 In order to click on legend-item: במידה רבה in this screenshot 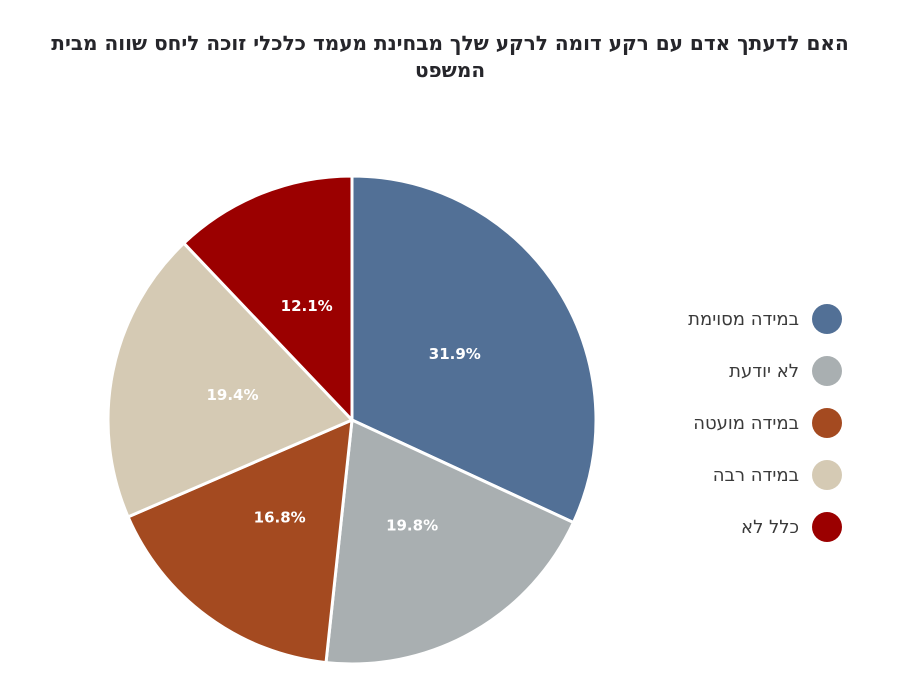, I will do `click(765, 475)`.